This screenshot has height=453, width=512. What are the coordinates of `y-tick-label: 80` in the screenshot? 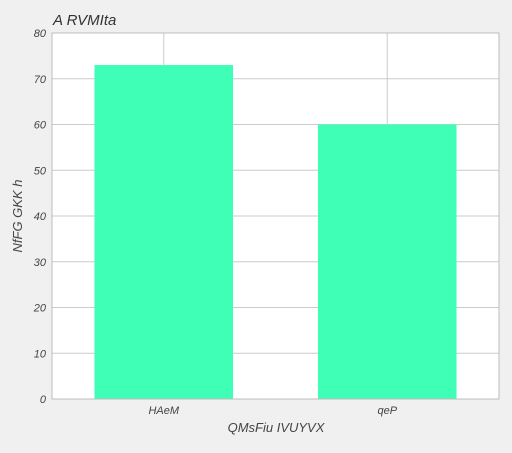 It's located at (40, 34).